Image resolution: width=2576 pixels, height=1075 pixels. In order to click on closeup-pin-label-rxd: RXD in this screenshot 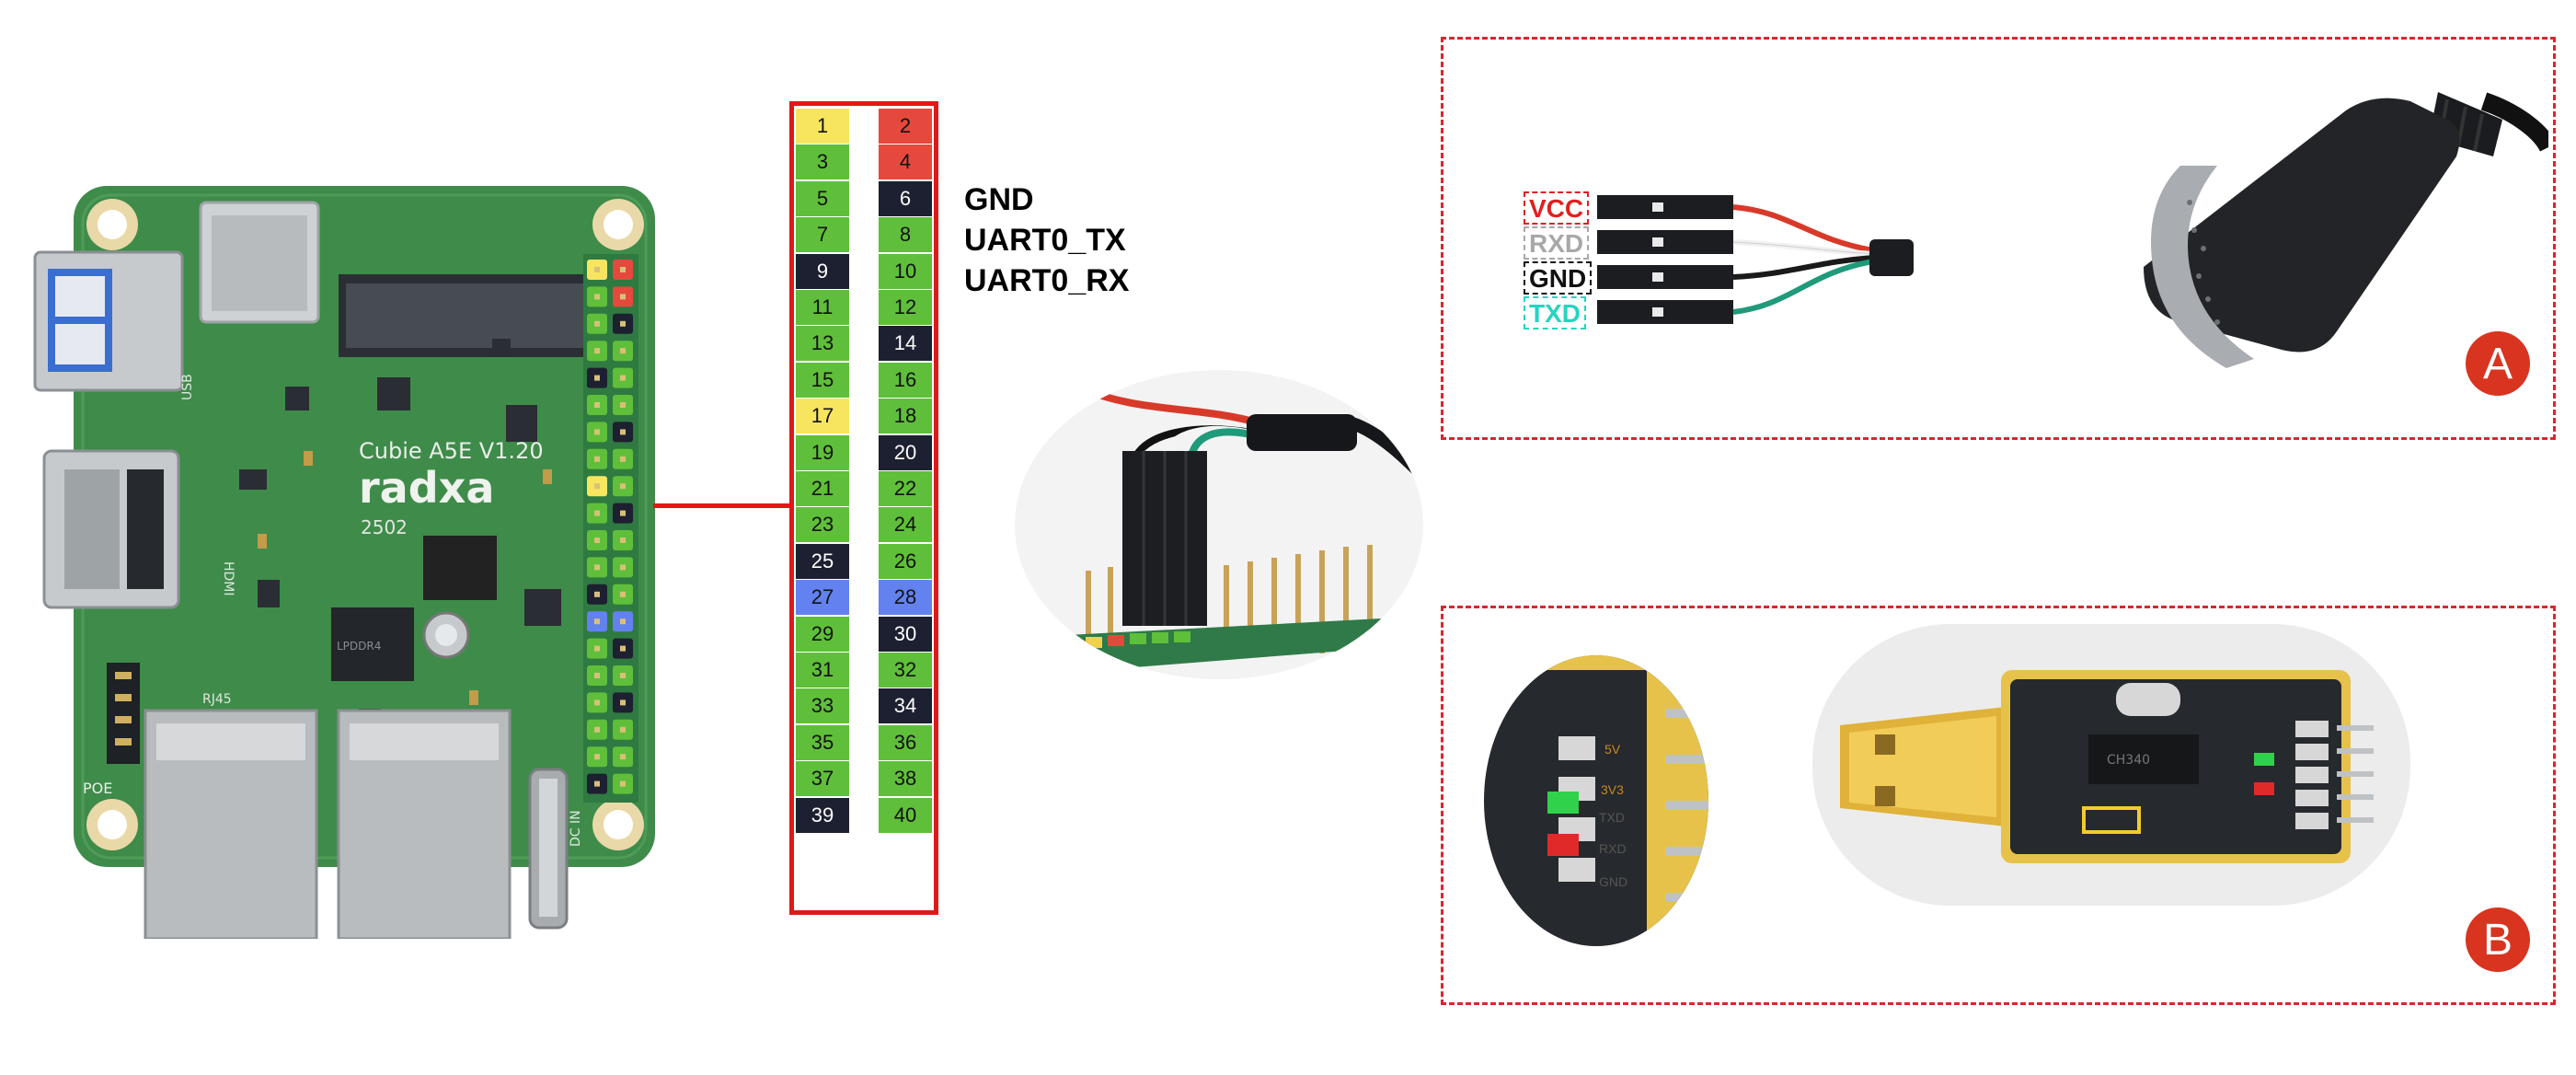, I will do `click(1613, 848)`.